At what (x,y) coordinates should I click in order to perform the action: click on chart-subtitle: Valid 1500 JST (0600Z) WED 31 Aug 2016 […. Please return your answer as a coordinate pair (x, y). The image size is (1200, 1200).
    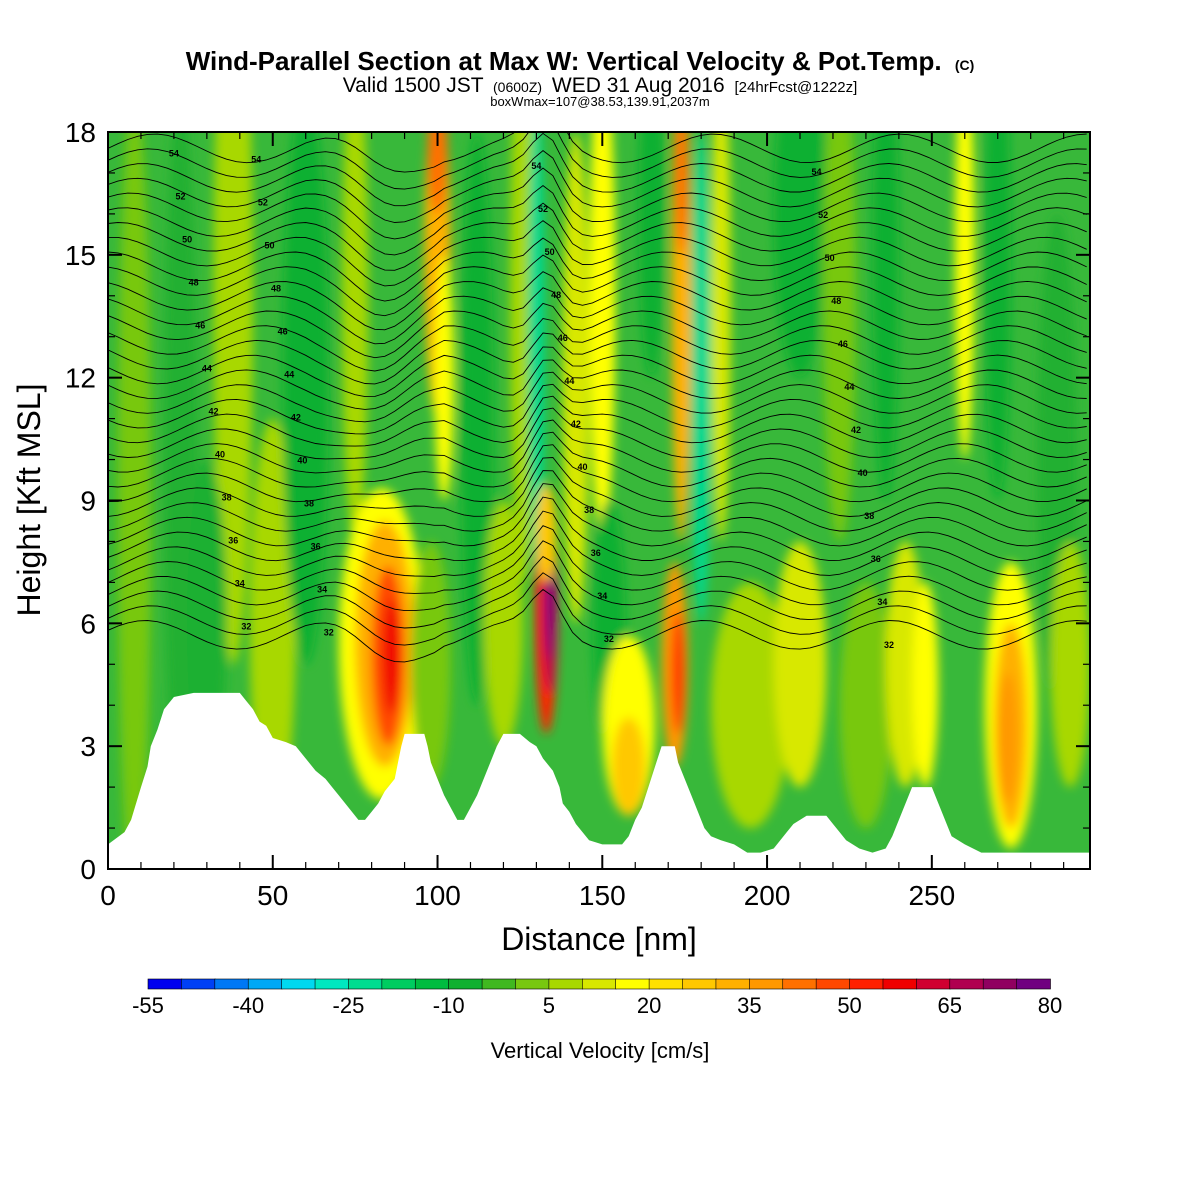
    Looking at the image, I should click on (600, 85).